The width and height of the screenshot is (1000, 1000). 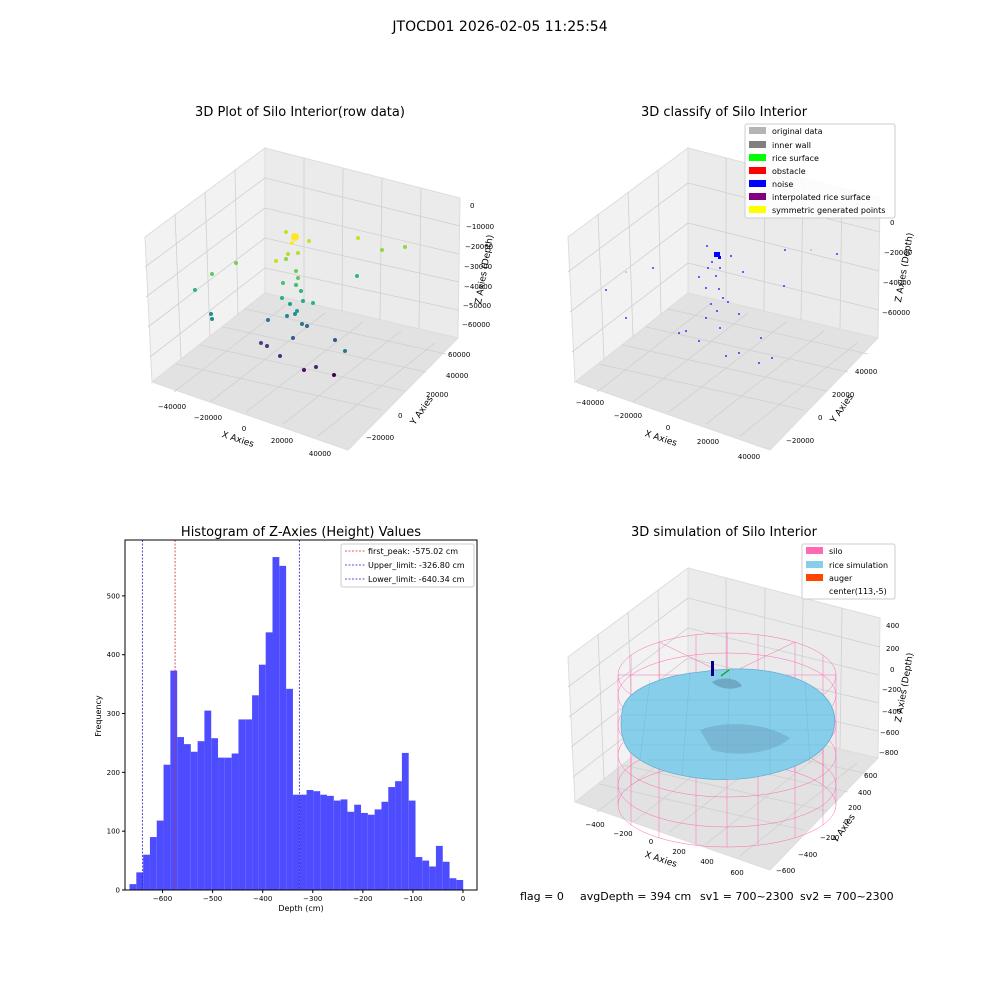 I want to click on panel-classify-3d-title: 3D classify of Silo Interior, so click(x=724, y=112).